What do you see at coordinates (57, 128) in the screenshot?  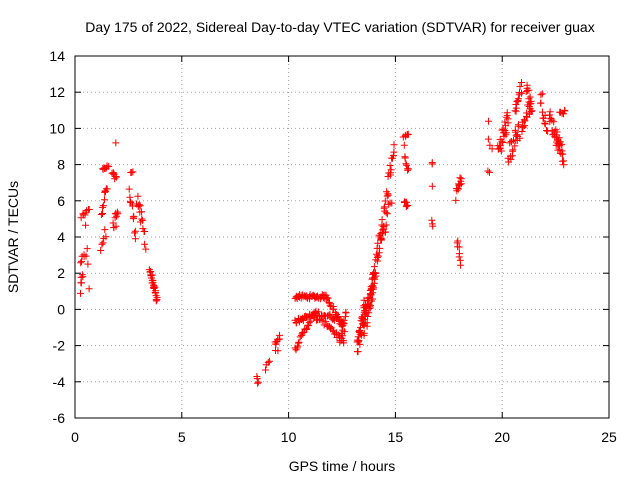 I see `y-tick-label: 10` at bounding box center [57, 128].